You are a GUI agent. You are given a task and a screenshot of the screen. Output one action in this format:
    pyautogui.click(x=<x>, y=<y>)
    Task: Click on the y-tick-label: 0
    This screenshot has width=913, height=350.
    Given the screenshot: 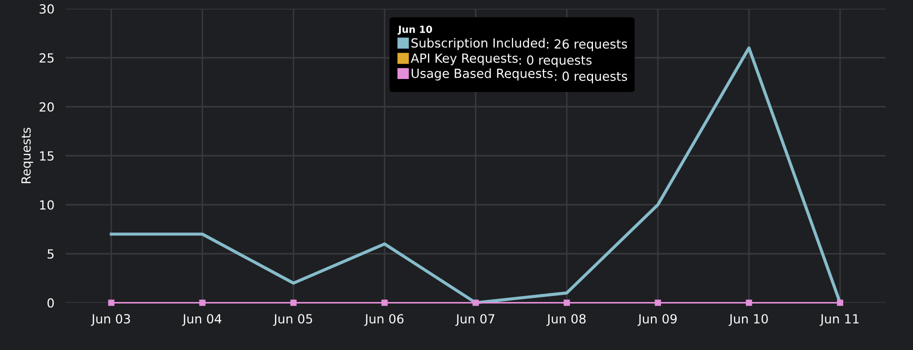 What is the action you would take?
    pyautogui.click(x=50, y=303)
    